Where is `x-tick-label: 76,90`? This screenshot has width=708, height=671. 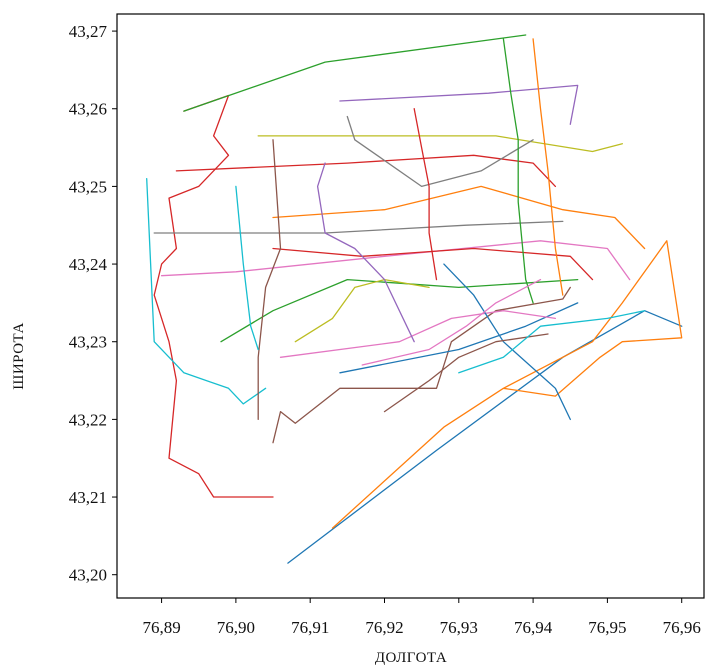 x-tick-label: 76,90 is located at coordinates (236, 627).